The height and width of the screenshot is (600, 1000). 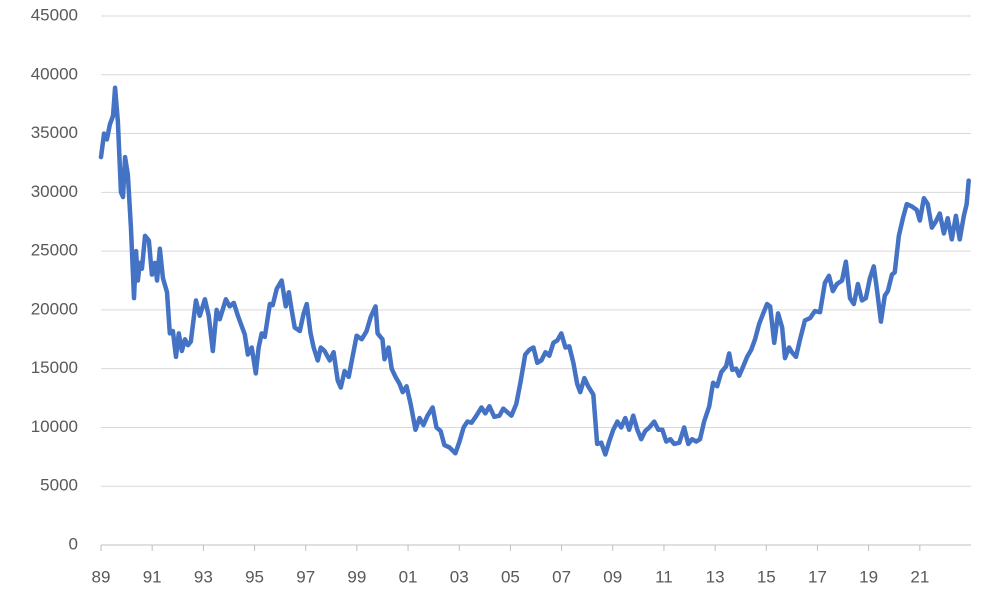 I want to click on y-tick-label: 15000, so click(x=54, y=367).